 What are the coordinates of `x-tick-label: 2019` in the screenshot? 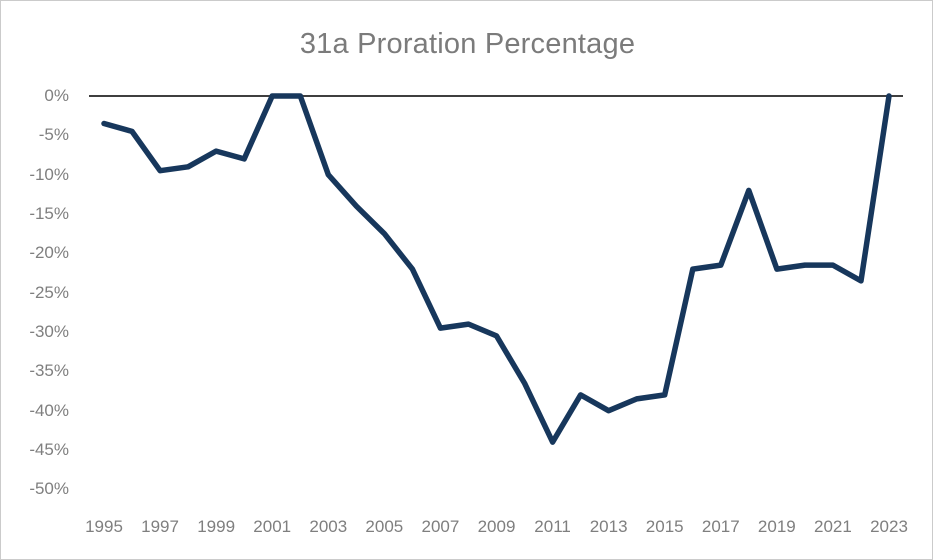 It's located at (776, 526).